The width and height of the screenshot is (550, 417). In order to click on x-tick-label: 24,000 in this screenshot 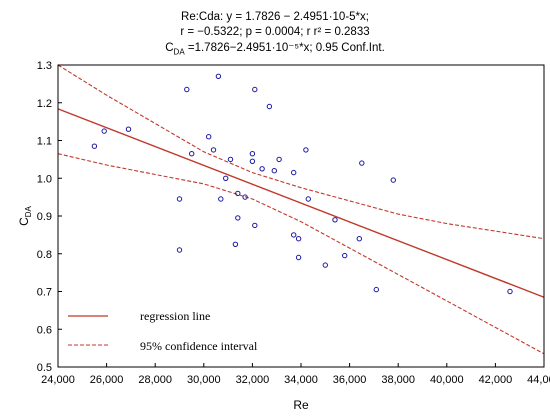, I will do `click(58, 380)`.